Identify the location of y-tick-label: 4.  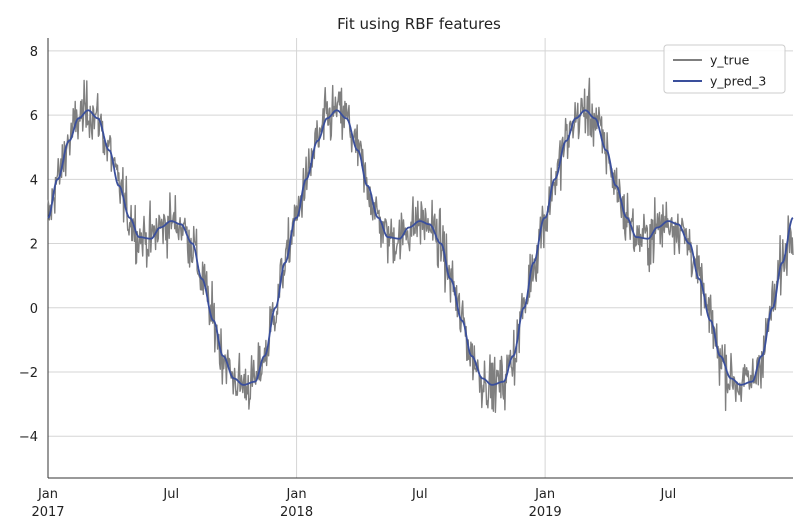
(34, 180).